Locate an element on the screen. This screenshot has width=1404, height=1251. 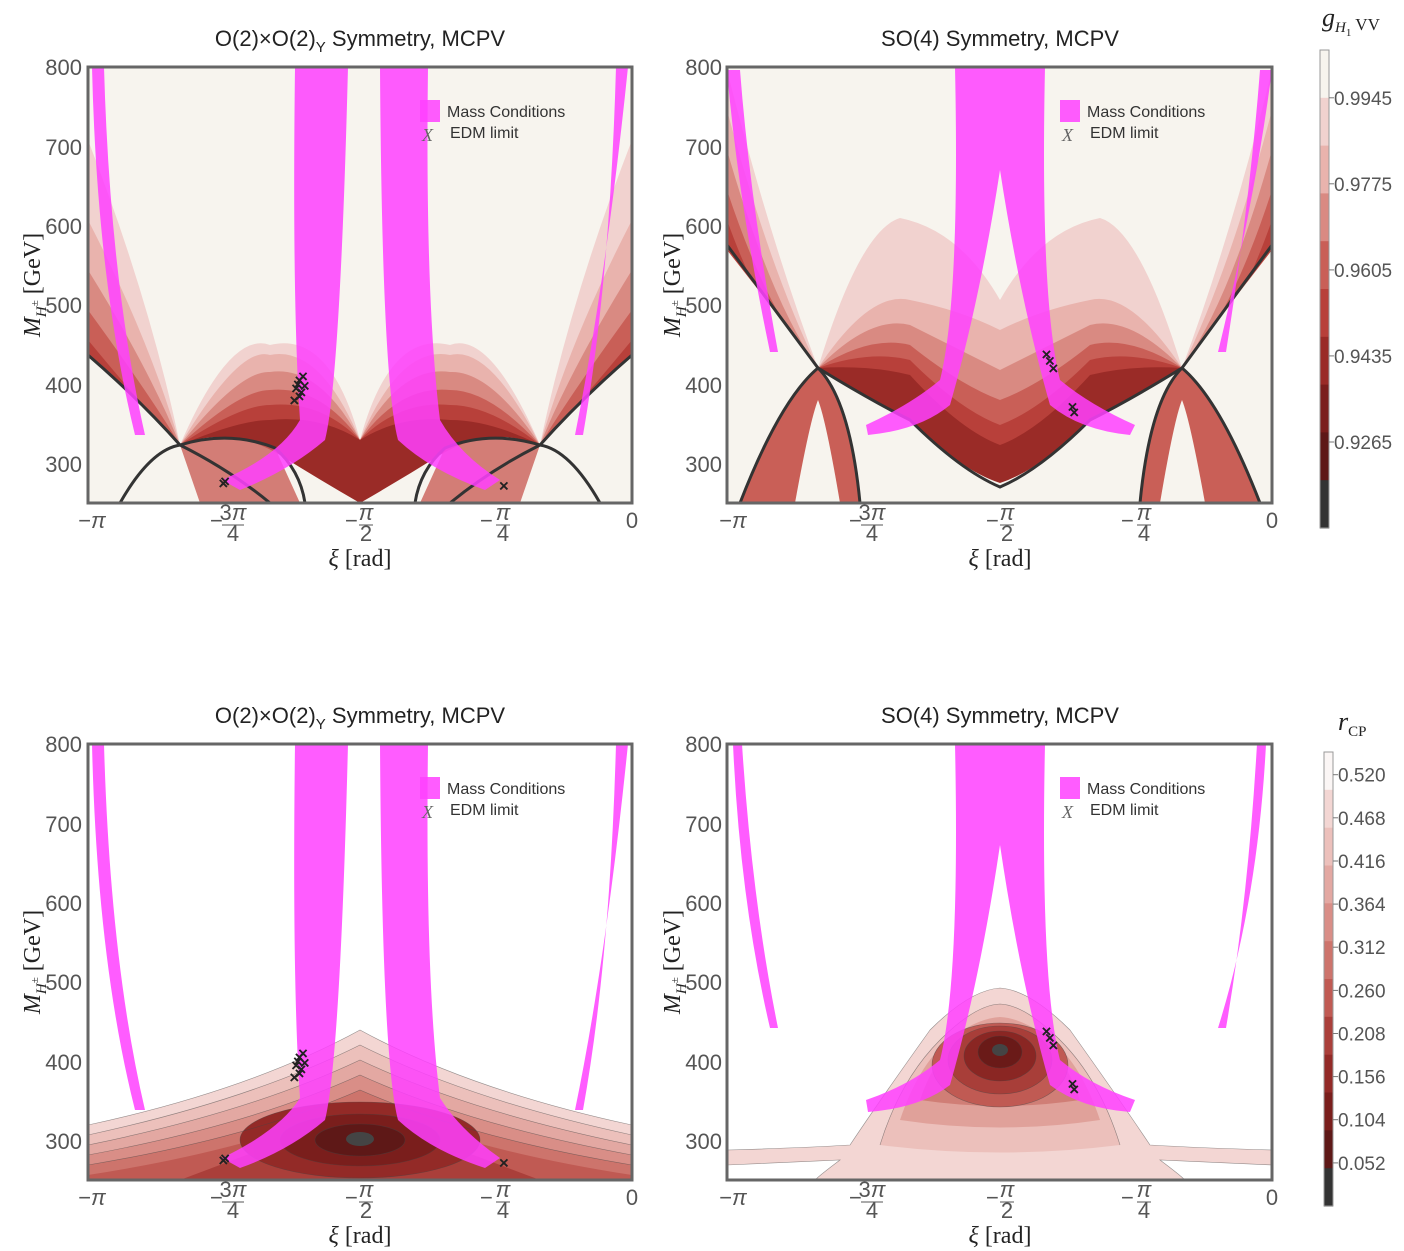
colorbar-frame is located at coordinates (1324, 289).